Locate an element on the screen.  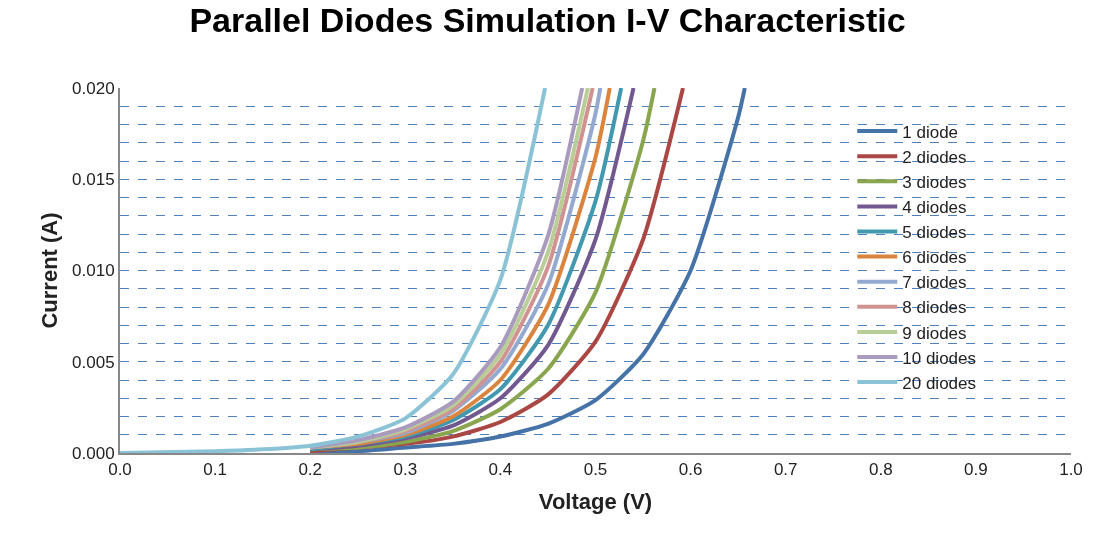
legend-label: 7 diodes is located at coordinates (934, 283).